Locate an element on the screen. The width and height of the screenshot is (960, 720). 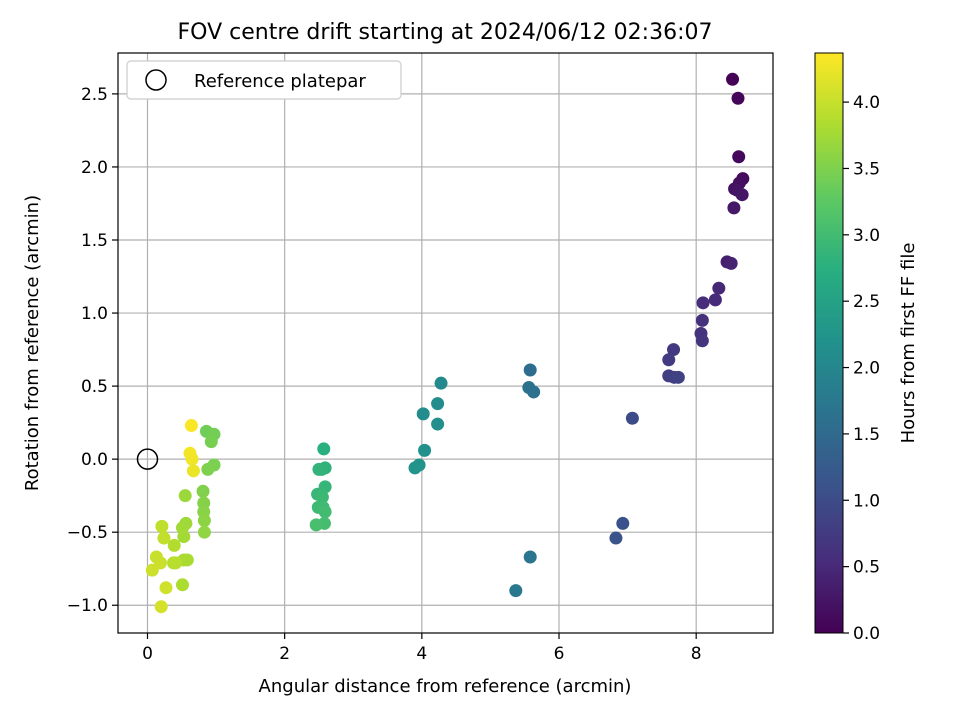
x-tick-label: 4 is located at coordinates (421, 654).